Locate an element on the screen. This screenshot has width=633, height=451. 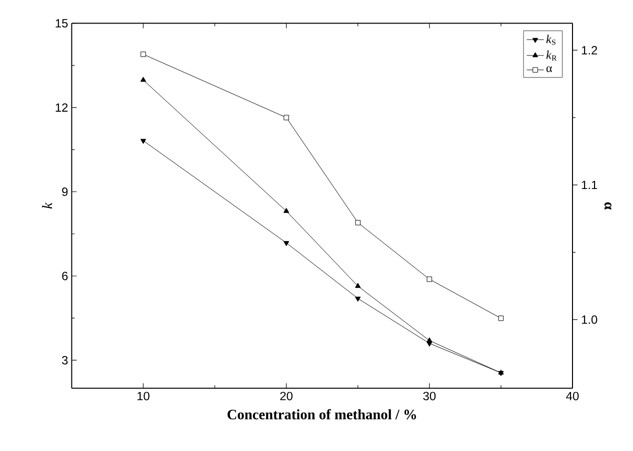
y2-tick-label: 1.1 is located at coordinates (590, 185).